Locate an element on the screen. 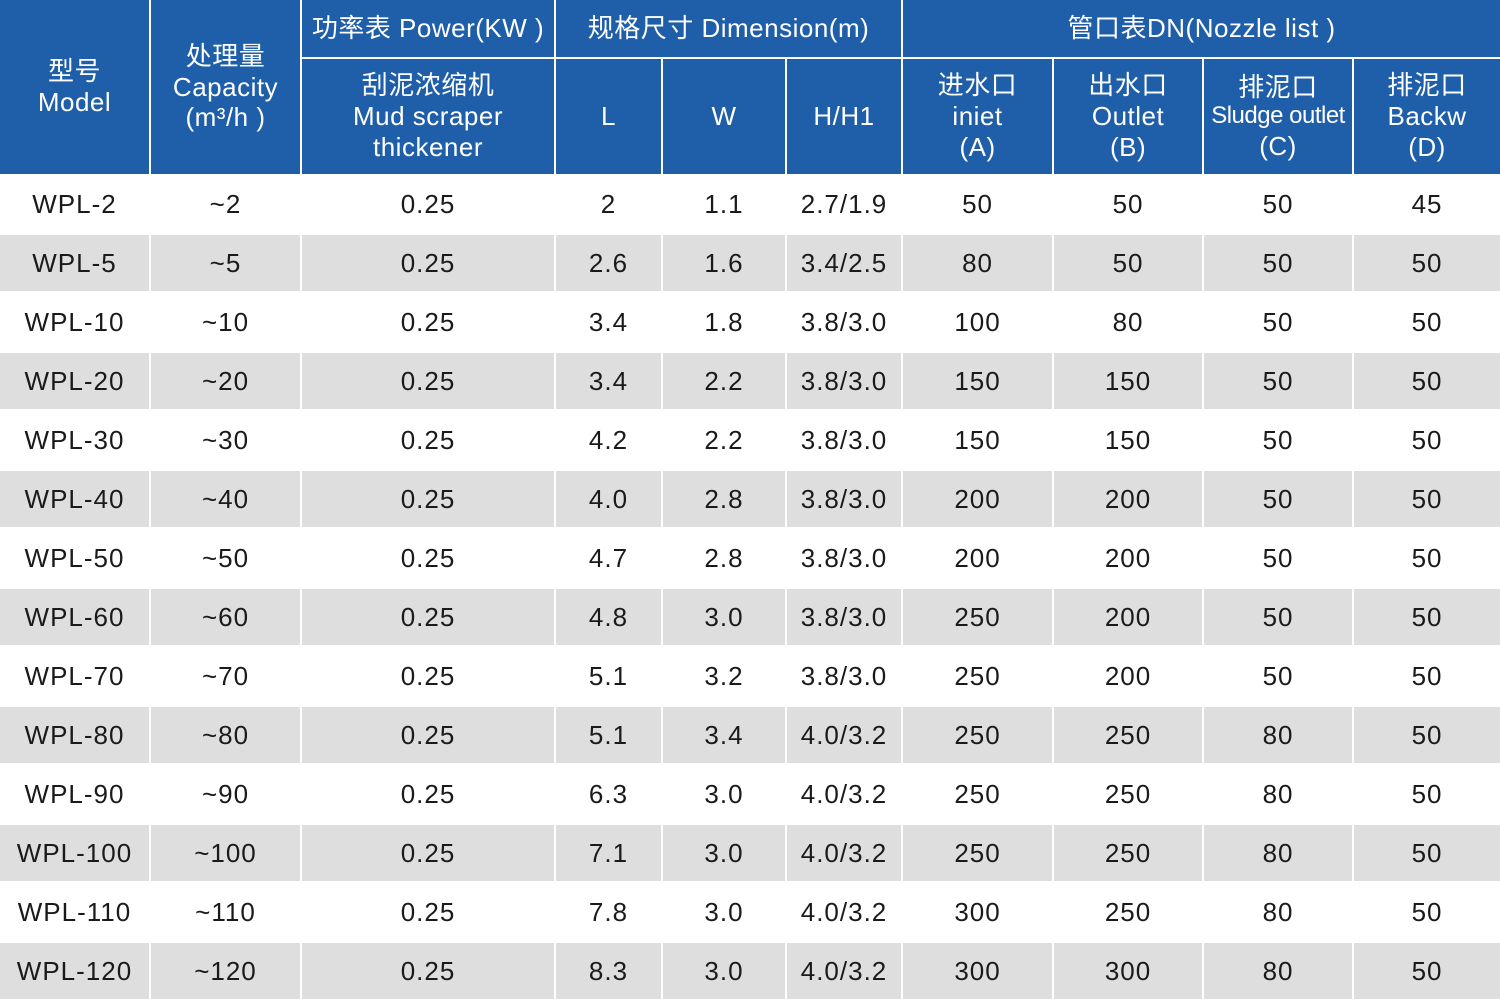 This screenshot has height=1003, width=1500. header-dim-l: L is located at coordinates (609, 117).